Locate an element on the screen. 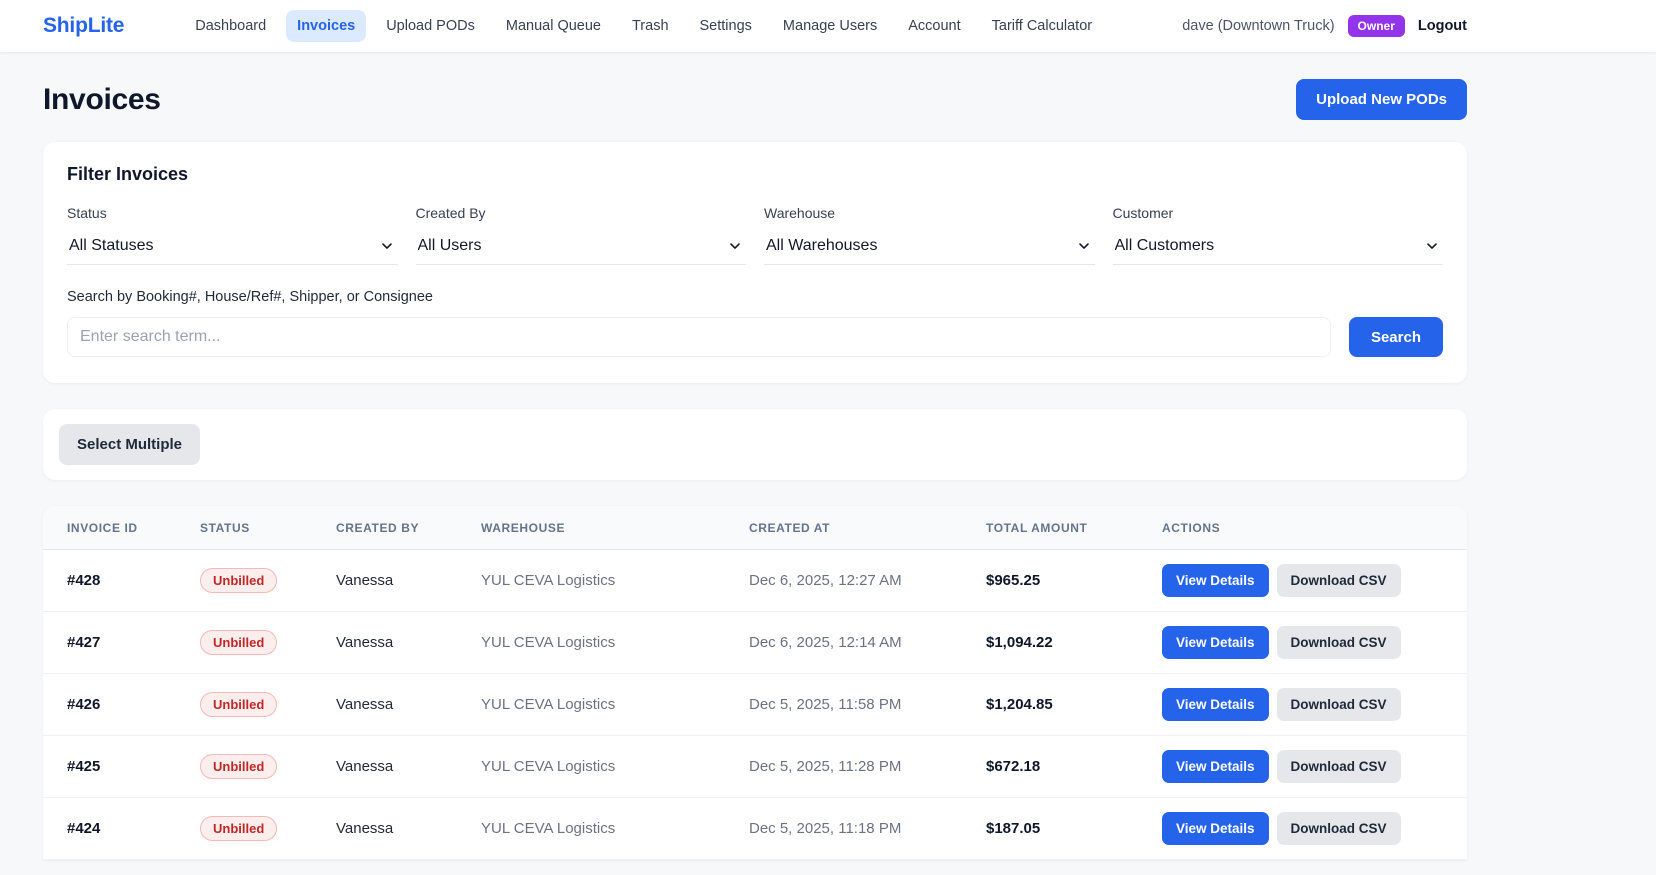 Image resolution: width=1656 pixels, height=875 pixels. warehouse-filter-select-wrap: All Warehouses is located at coordinates (929, 247).